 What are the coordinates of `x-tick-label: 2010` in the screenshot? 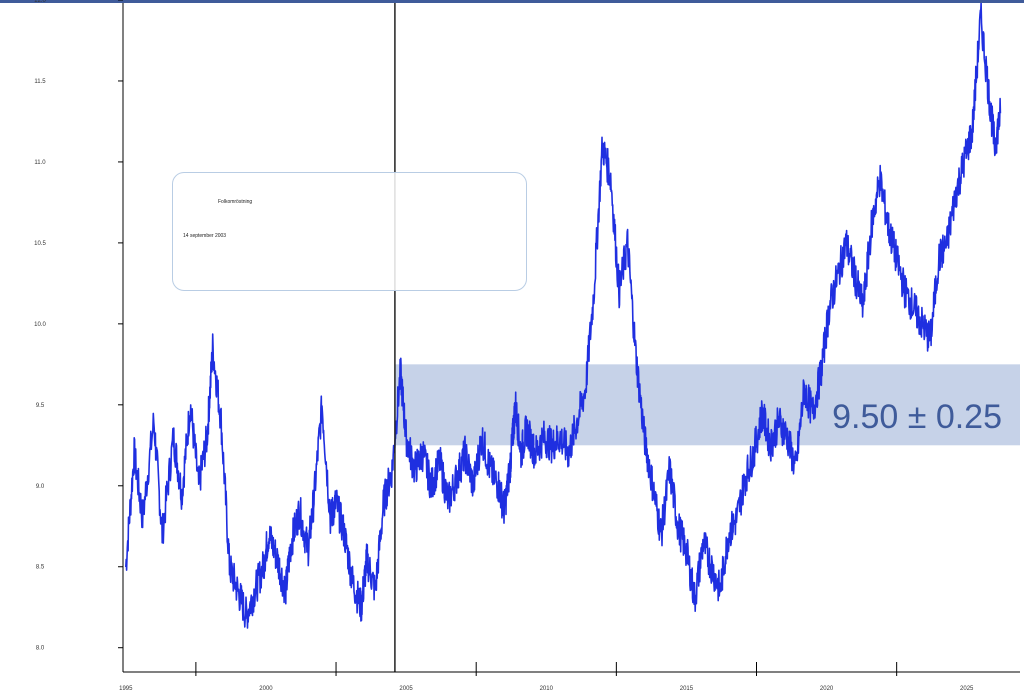 It's located at (547, 688).